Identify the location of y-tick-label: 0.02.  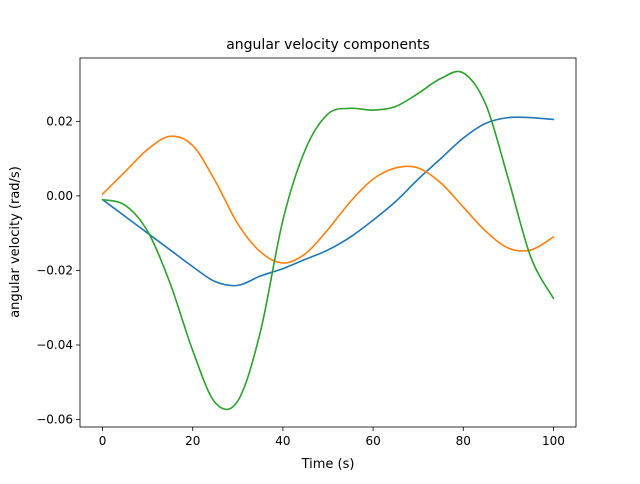
(59, 121).